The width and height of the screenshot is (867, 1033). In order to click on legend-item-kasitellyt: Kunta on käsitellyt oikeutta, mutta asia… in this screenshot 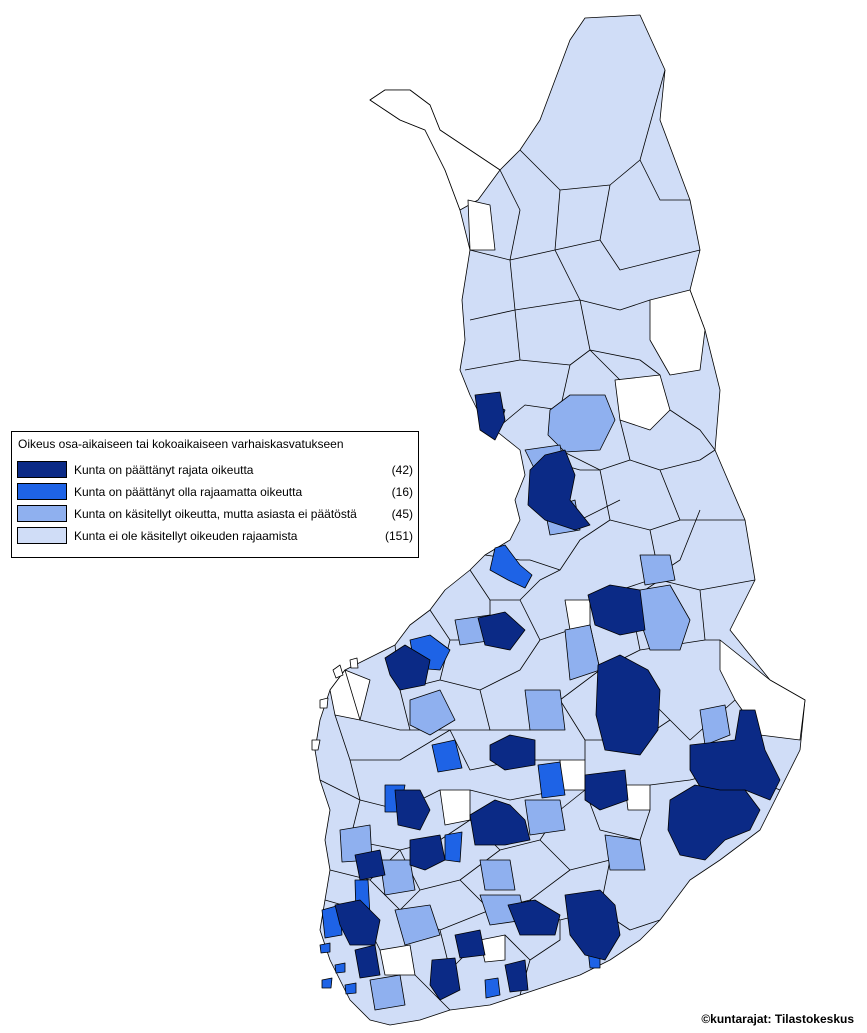, I will do `click(216, 514)`.